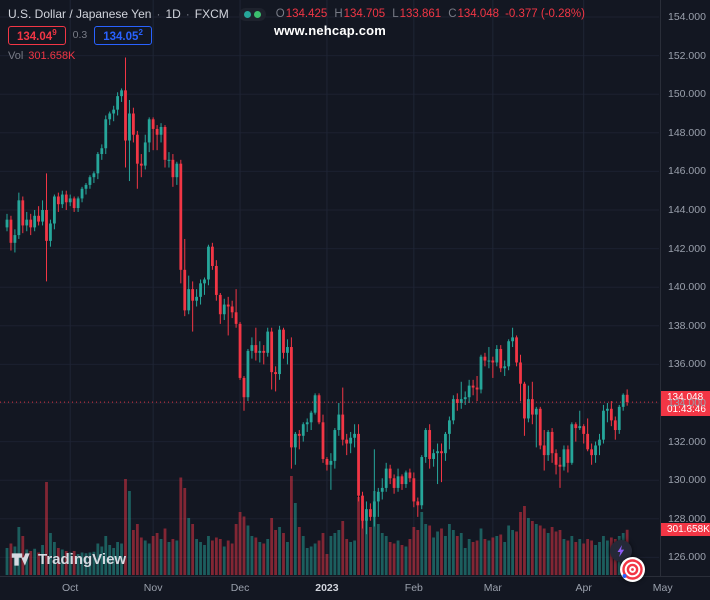 The width and height of the screenshot is (710, 600). What do you see at coordinates (687, 171) in the screenshot?
I see `price-axis-label: 146.000` at bounding box center [687, 171].